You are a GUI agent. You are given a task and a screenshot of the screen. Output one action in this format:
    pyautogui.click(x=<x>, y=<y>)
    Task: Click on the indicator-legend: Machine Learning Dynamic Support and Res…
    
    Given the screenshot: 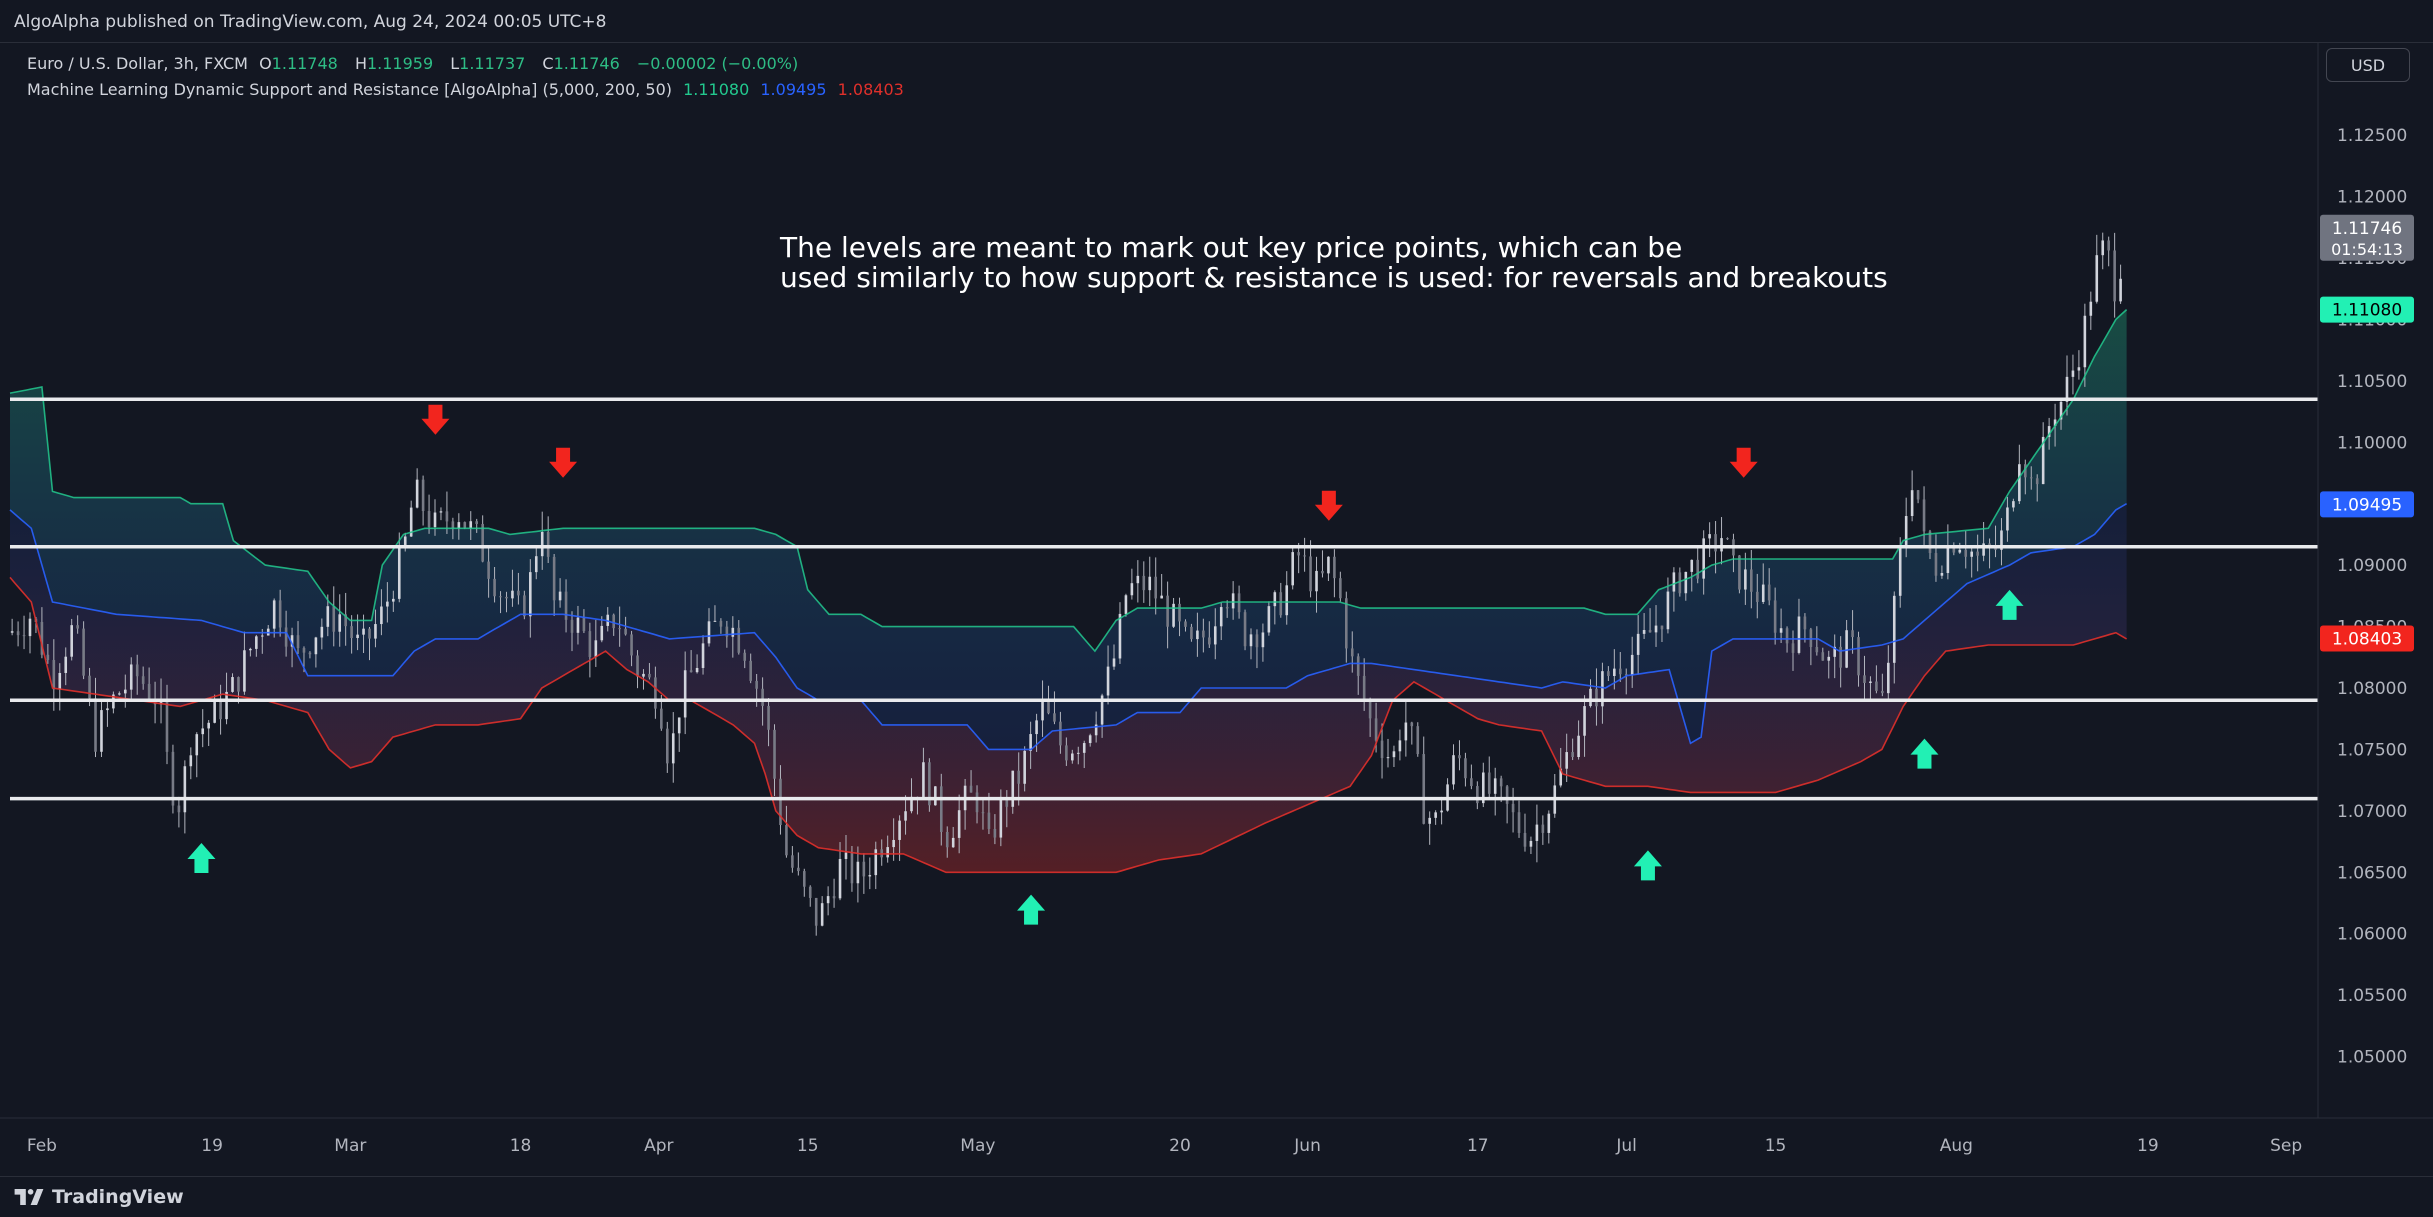 What is the action you would take?
    pyautogui.click(x=468, y=89)
    